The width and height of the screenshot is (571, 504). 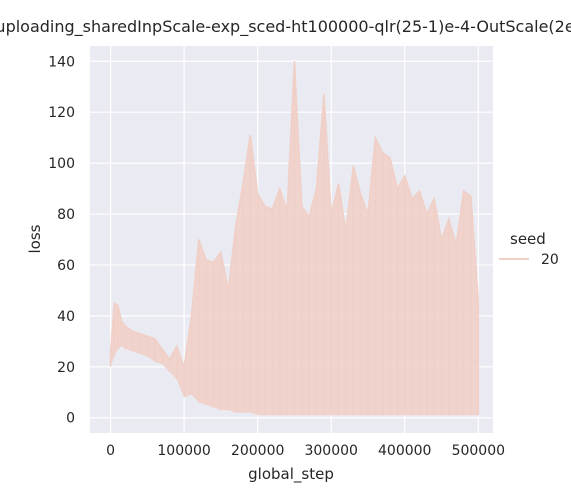 I want to click on y-tick-label: 20, so click(x=66, y=368).